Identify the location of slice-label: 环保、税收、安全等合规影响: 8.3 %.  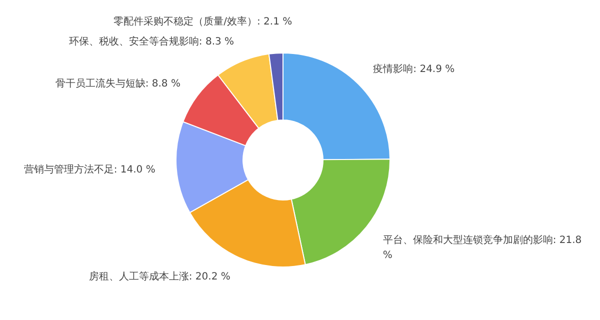
(151, 42).